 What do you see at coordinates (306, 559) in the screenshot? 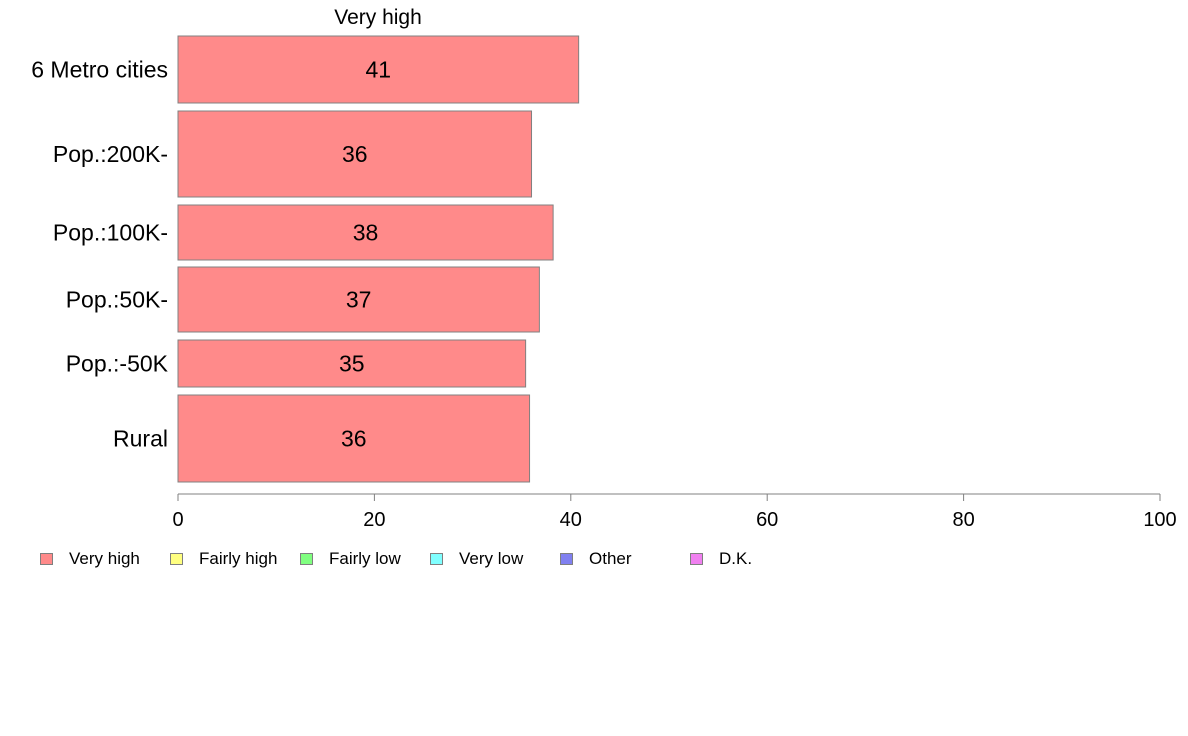
I see `legend-swatch-fairly-low` at bounding box center [306, 559].